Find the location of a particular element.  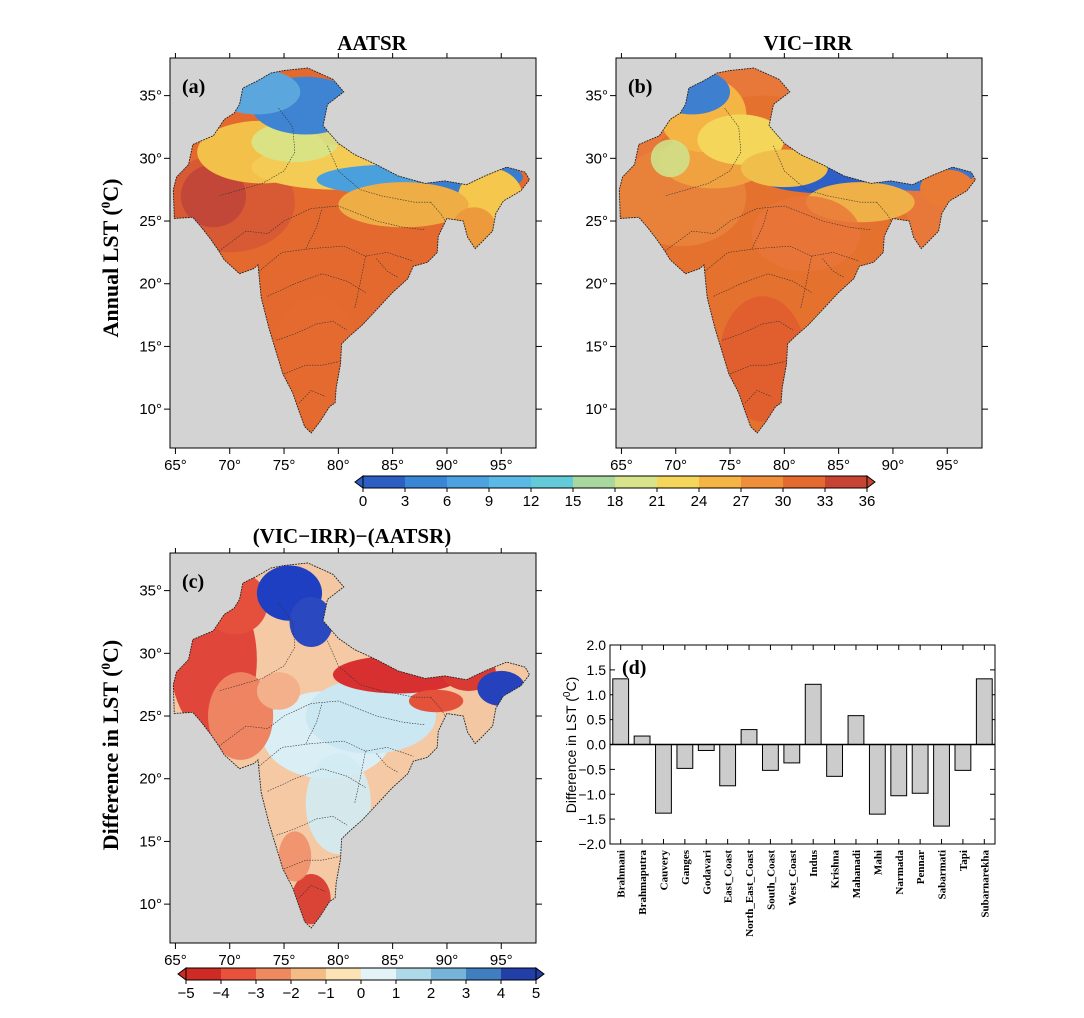

bar-category-label: South_Coast is located at coordinates (771, 880).